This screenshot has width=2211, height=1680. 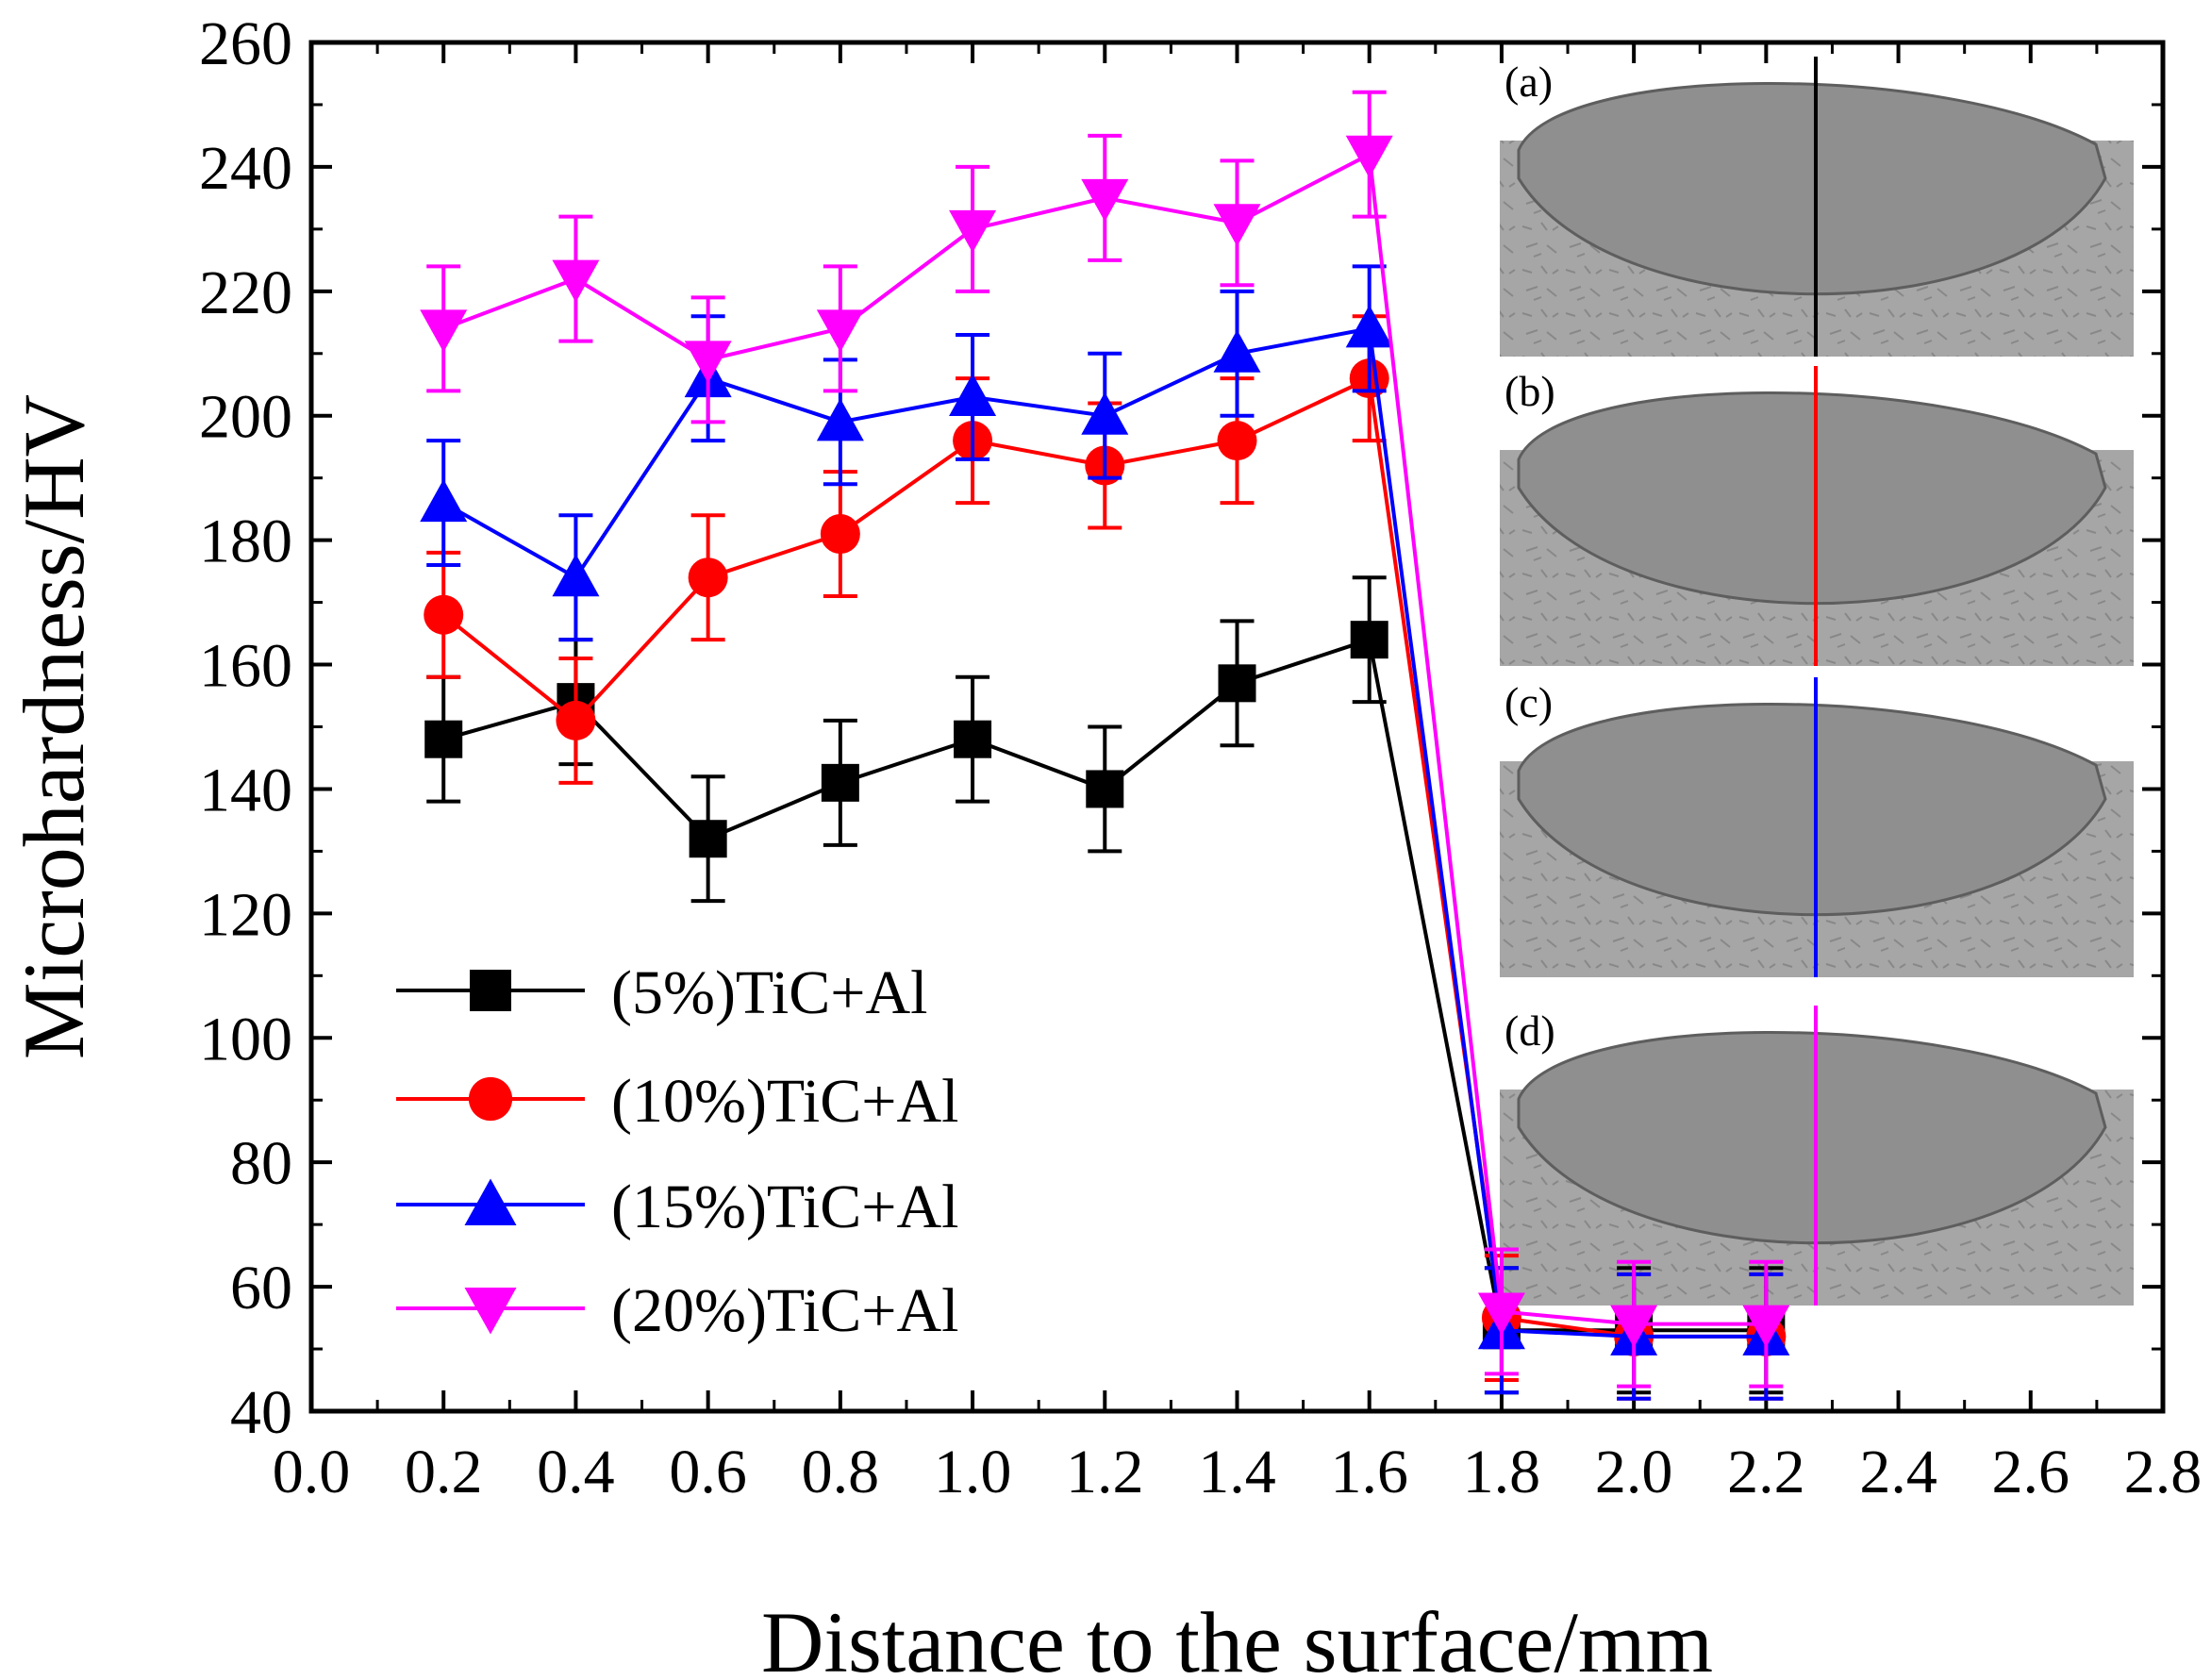 I want to click on x-tick-label: 0.2, so click(x=444, y=1472).